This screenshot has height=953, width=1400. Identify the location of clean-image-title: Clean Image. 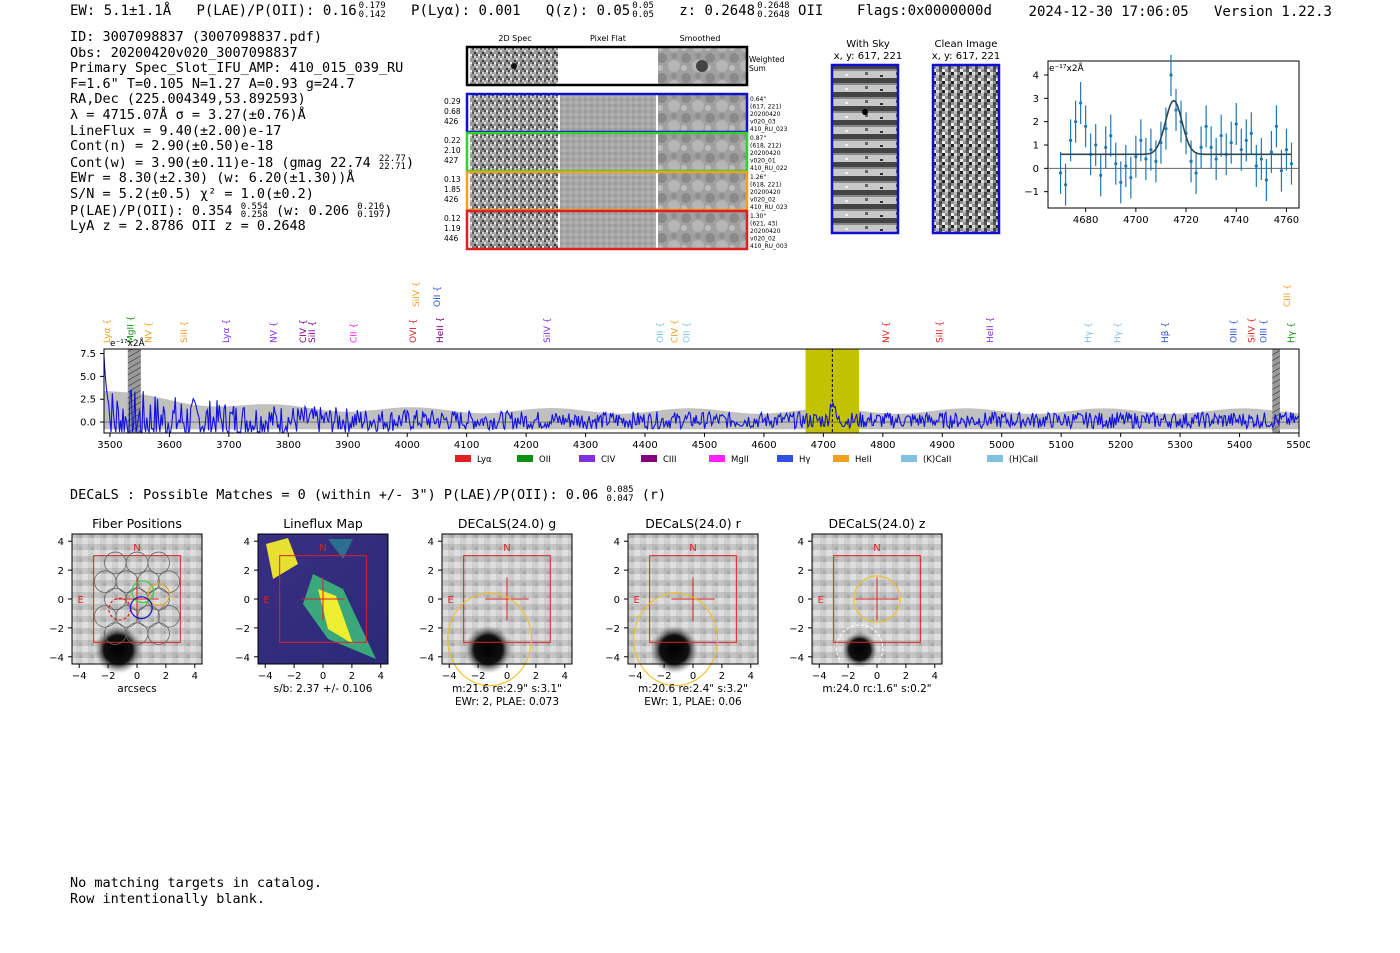
(966, 44).